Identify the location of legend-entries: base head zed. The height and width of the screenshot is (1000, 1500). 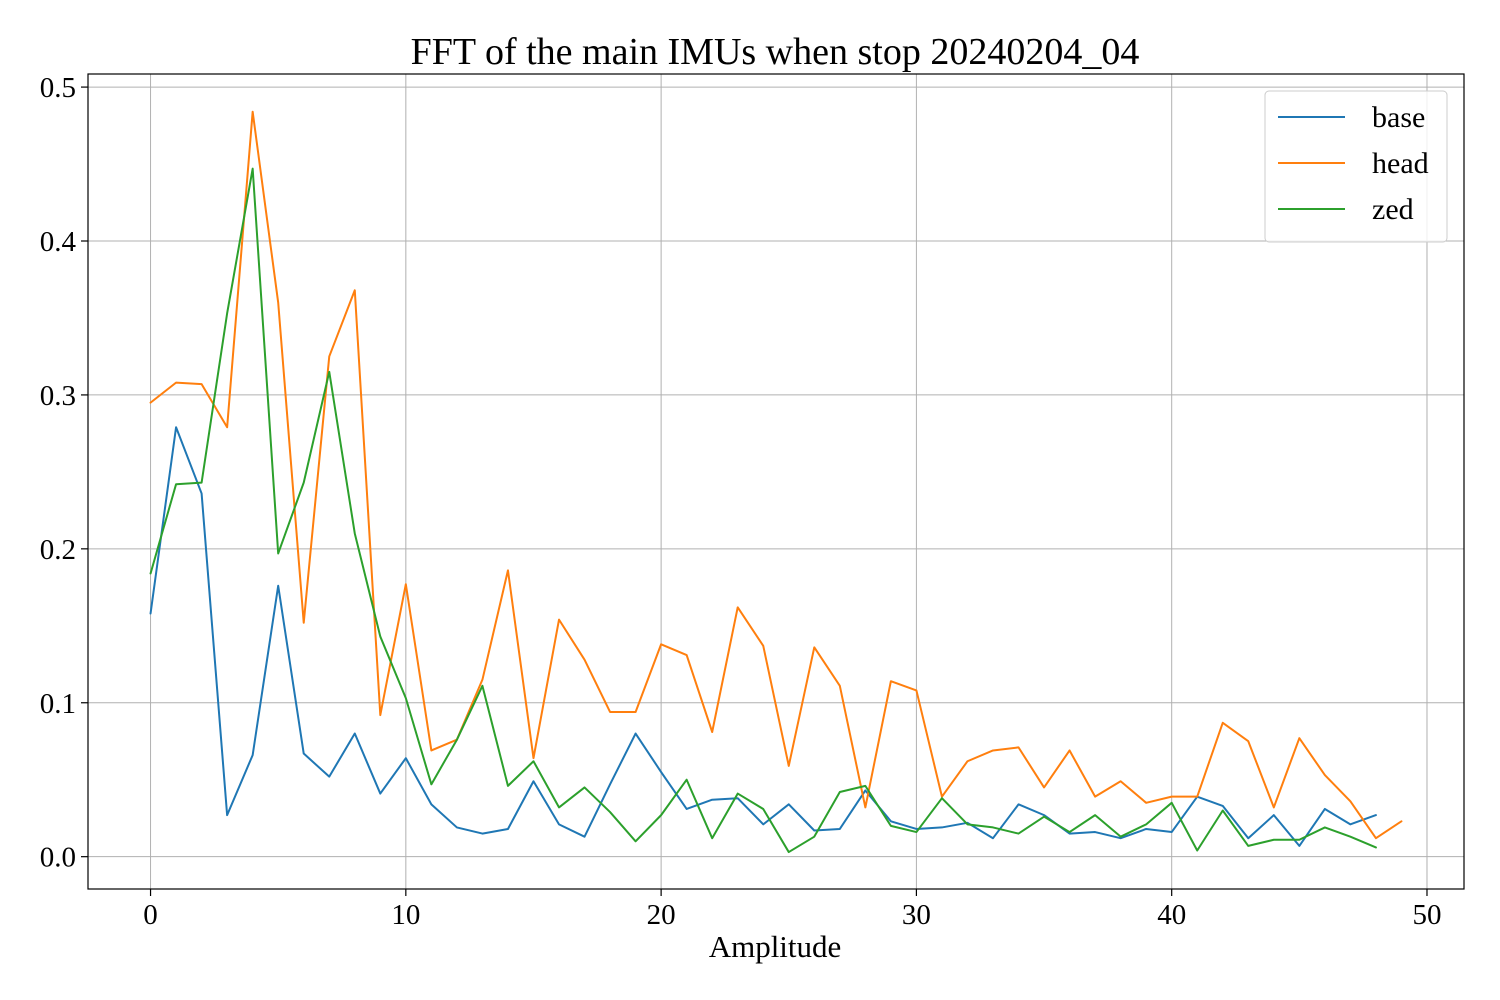
(1353, 163).